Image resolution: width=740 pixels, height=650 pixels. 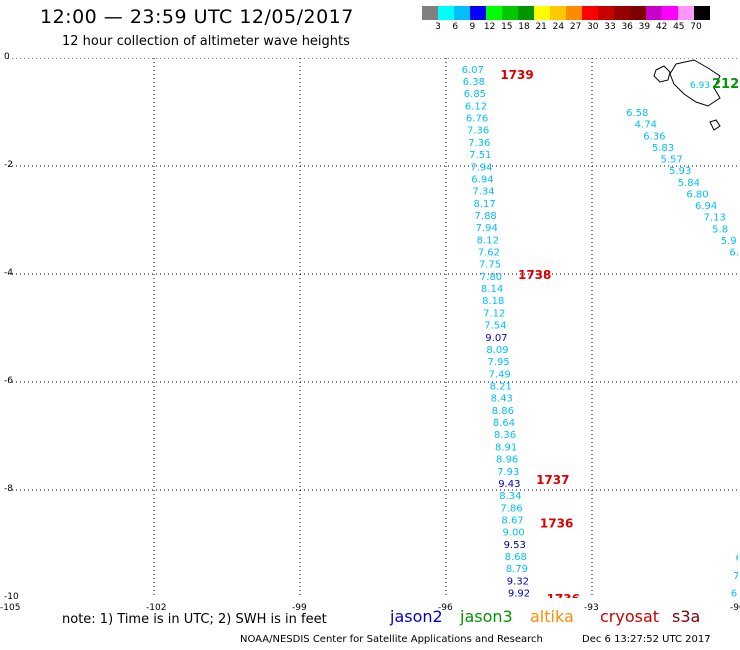 I want to click on colorbar-labels: 3 6 9 12 15 18 21 24 27 30 33 36 39 42 45 70, so click(x=577, y=27).